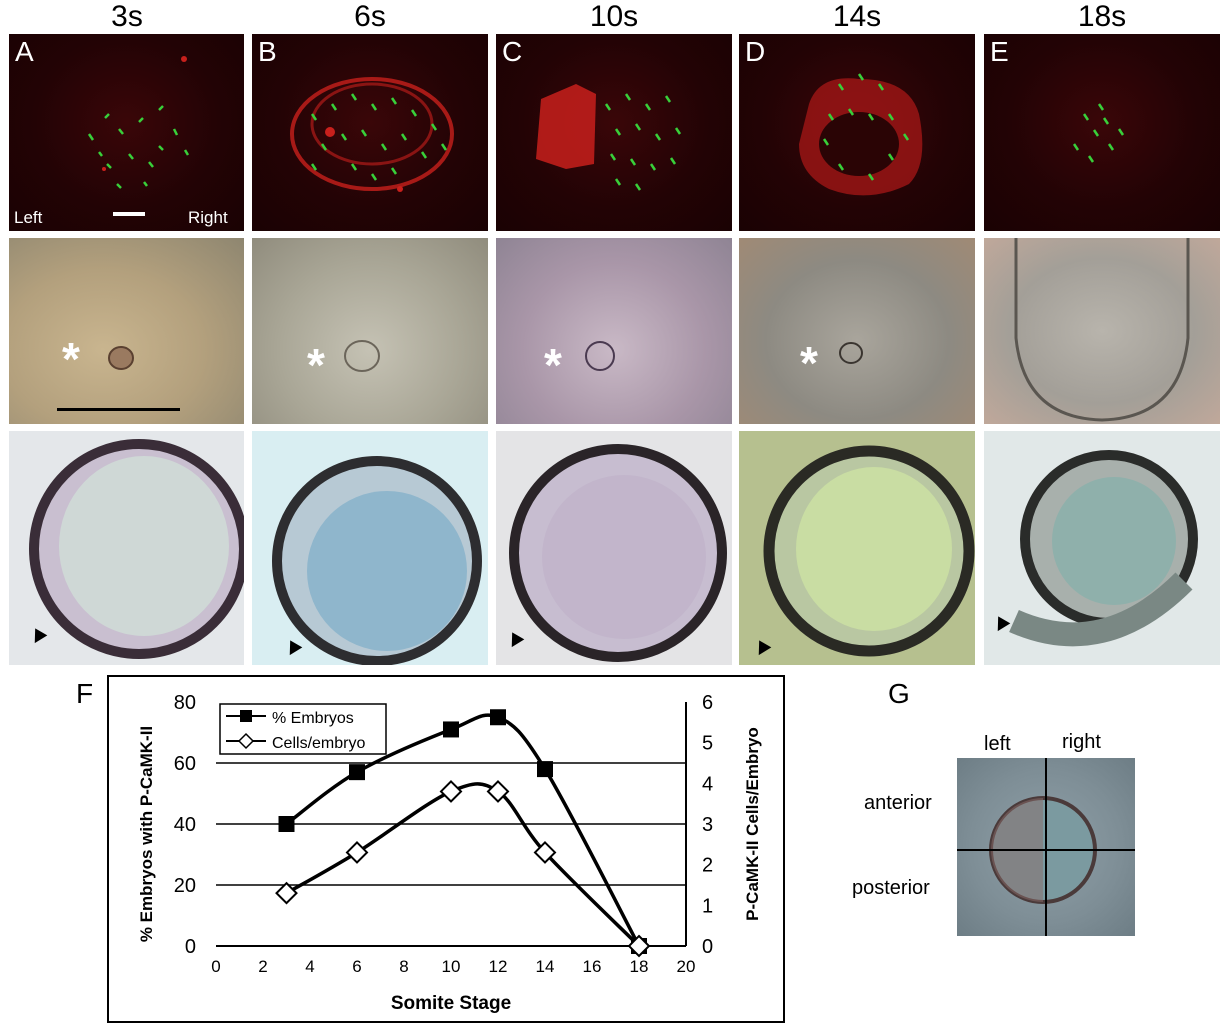 This screenshot has height=1031, width=1229. I want to click on embryo-panel-b, so click(370, 548).